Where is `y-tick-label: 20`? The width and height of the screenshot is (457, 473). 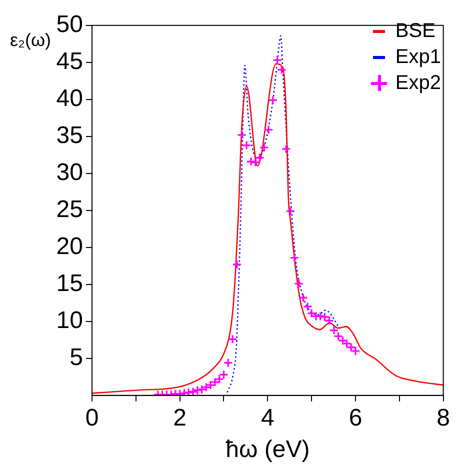
y-tick-label: 20 is located at coordinates (69, 246).